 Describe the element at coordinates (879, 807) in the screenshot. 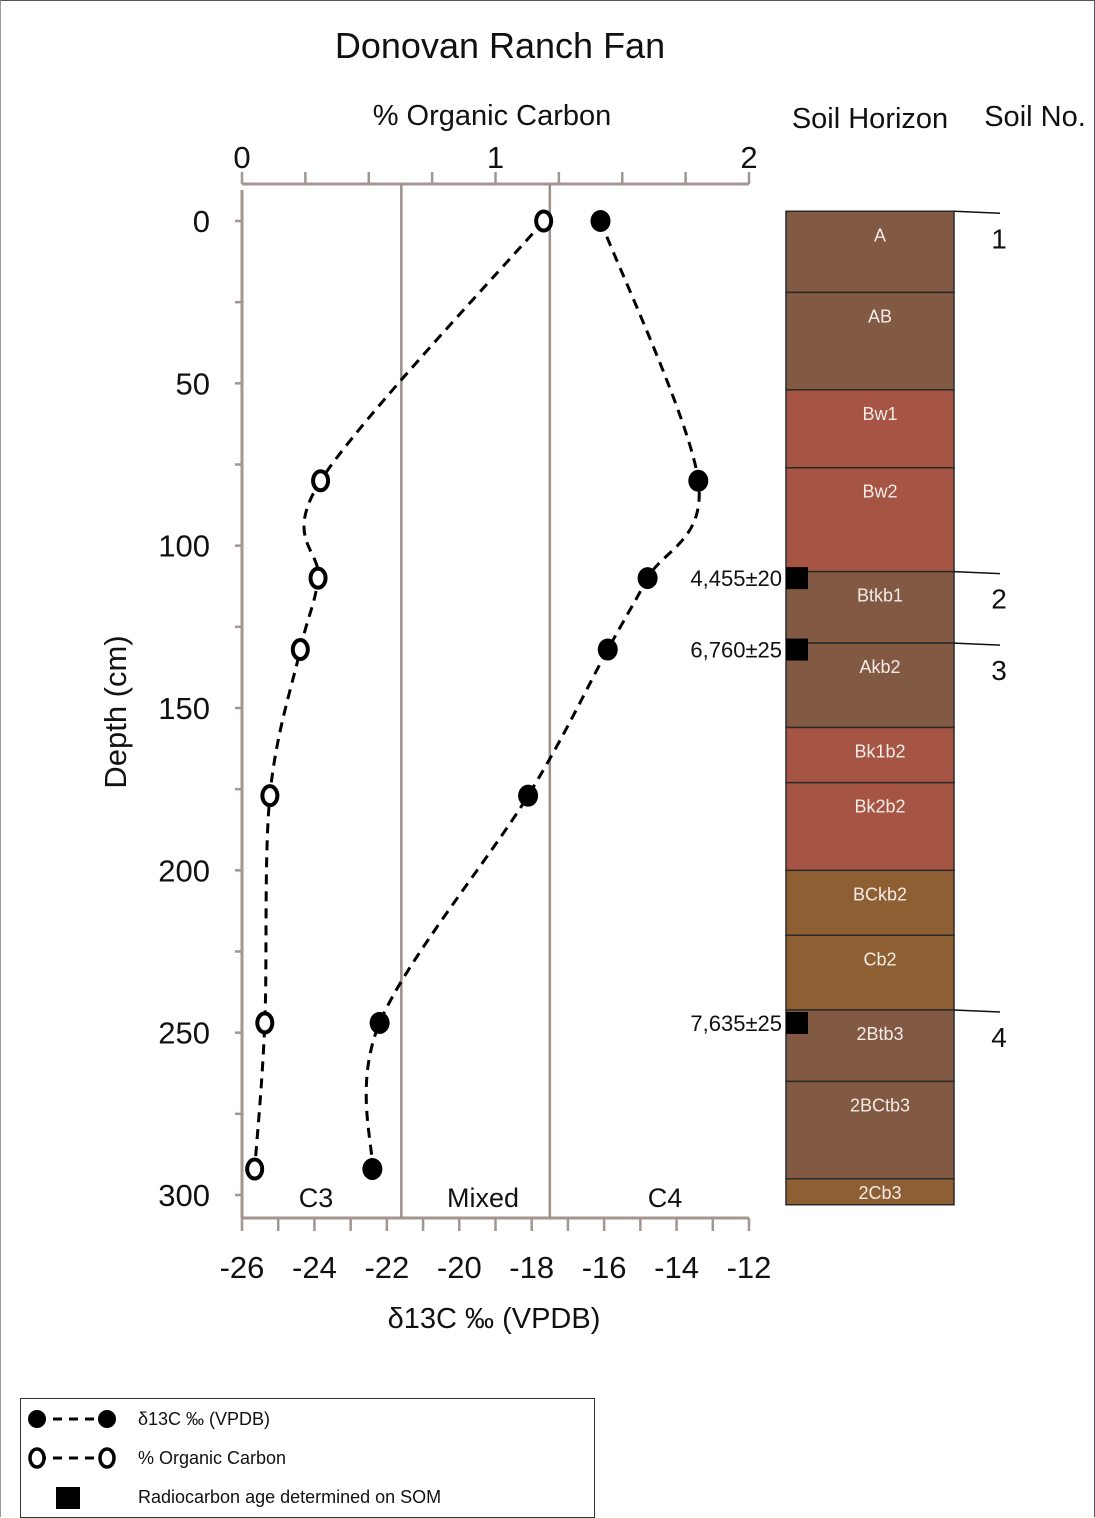

I see `horizon-label: Bk2b2` at that location.